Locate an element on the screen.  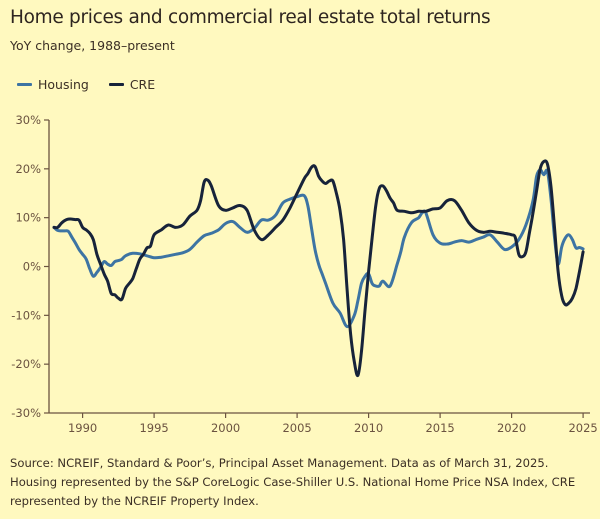
legend-item-housing: Housing is located at coordinates (53, 84).